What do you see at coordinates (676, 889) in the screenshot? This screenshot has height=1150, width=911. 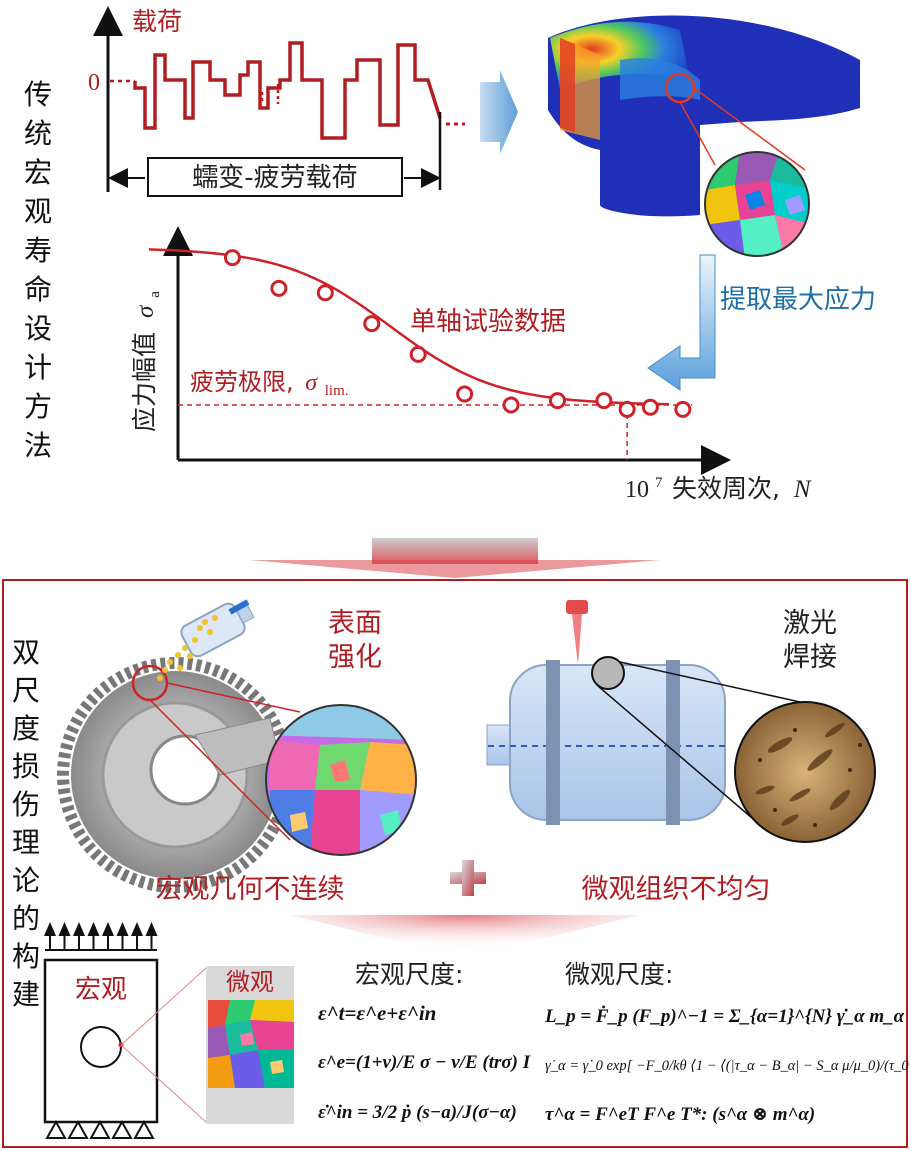 I see `micro-inhomogeneity-label: 微观组织不均匀` at bounding box center [676, 889].